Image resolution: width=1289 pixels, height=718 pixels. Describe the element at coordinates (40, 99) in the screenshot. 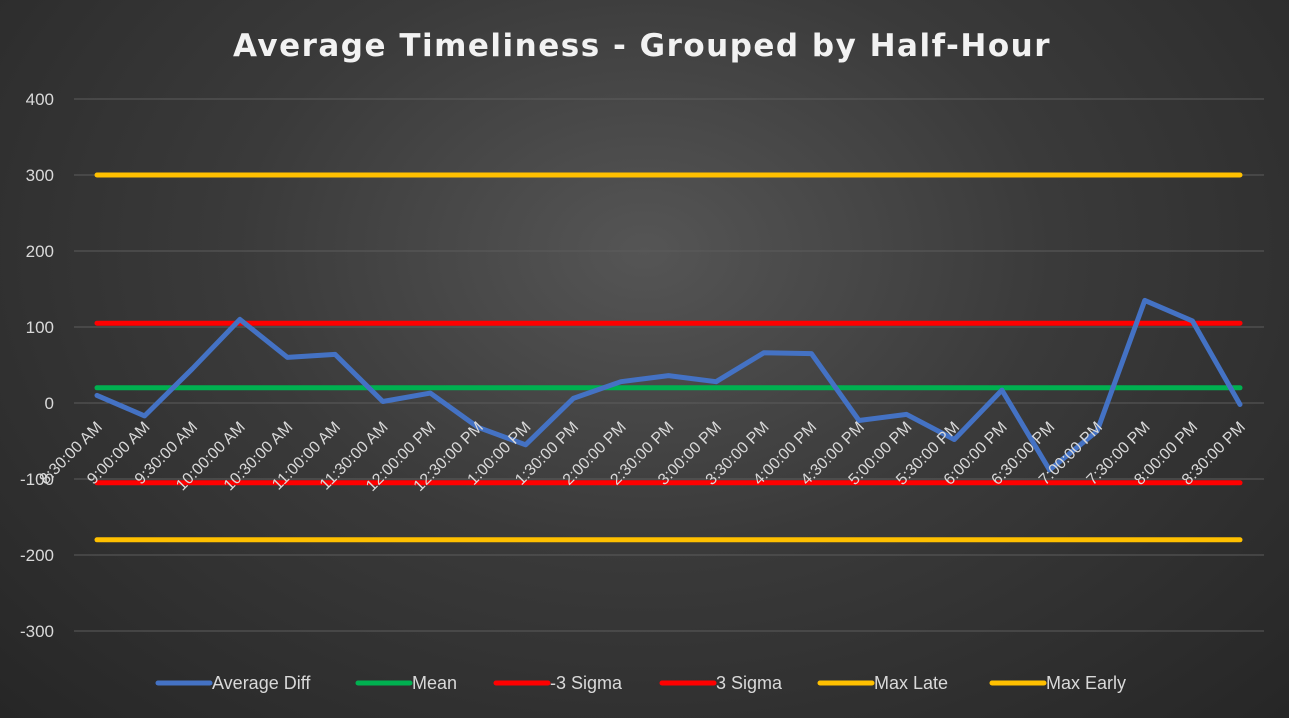

I see `y-tick-label: 400` at that location.